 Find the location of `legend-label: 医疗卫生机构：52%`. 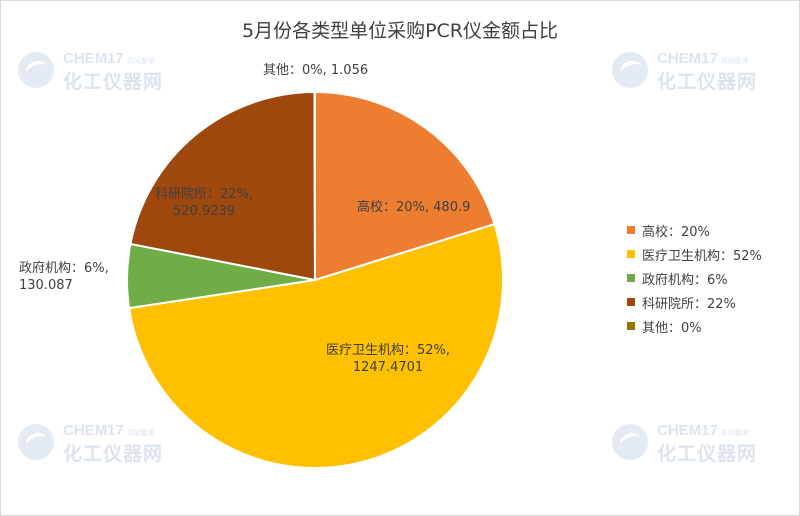

legend-label: 医疗卫生机构：52% is located at coordinates (702, 256).